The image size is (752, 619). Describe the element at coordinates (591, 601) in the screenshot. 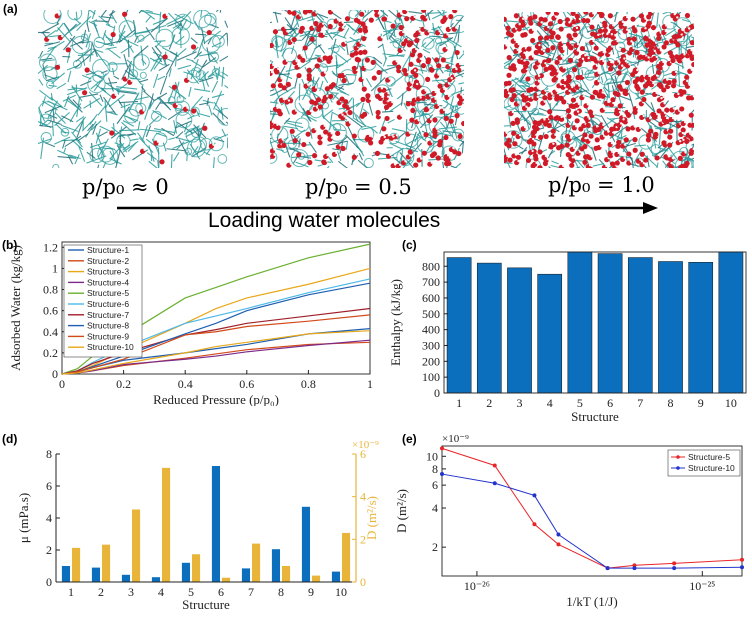

I see `x-axis-label: 1/kT (1/J)` at that location.